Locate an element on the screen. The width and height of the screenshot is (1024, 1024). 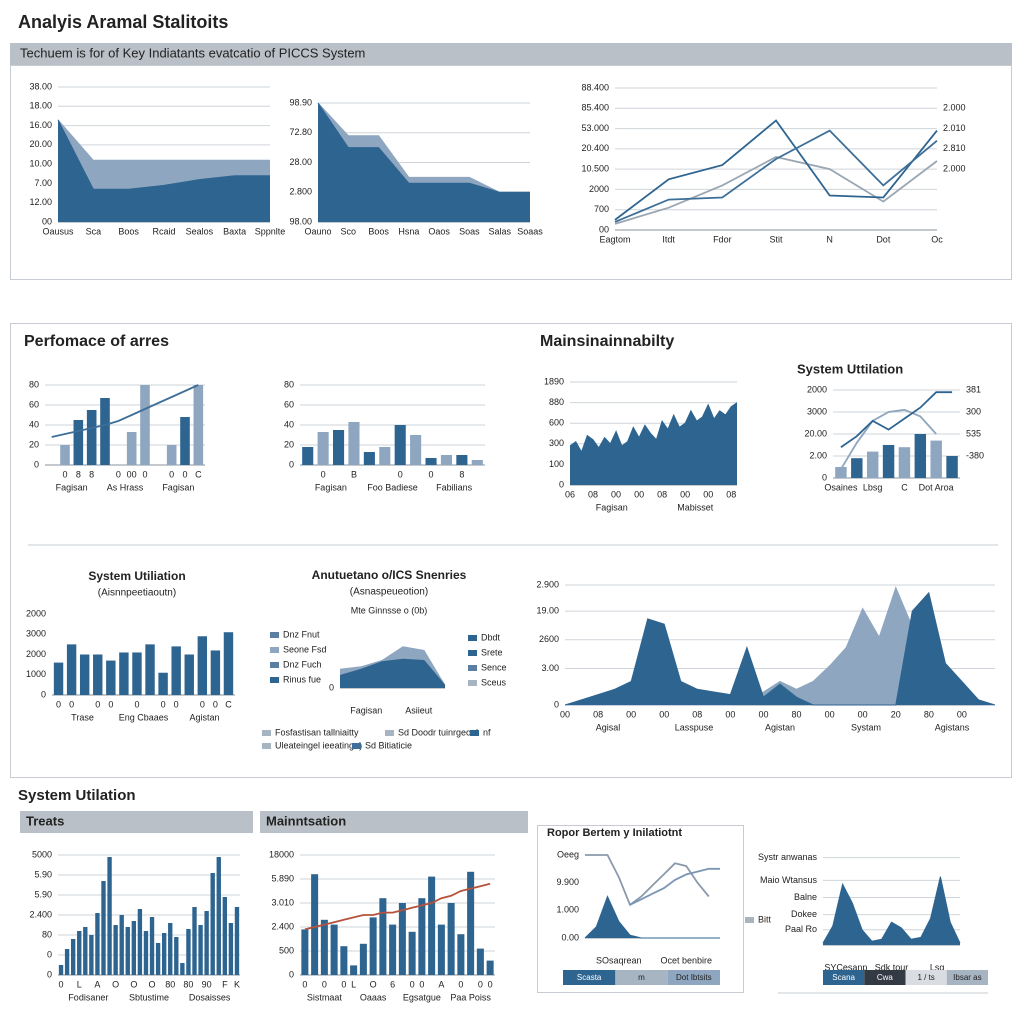
x-tick-label: Sco is located at coordinates (349, 231).